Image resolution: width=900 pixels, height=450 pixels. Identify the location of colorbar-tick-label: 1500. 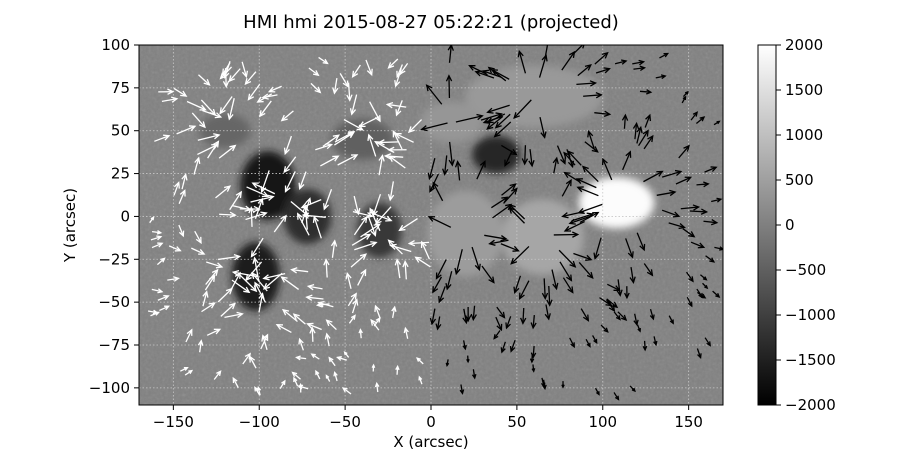
(804, 90).